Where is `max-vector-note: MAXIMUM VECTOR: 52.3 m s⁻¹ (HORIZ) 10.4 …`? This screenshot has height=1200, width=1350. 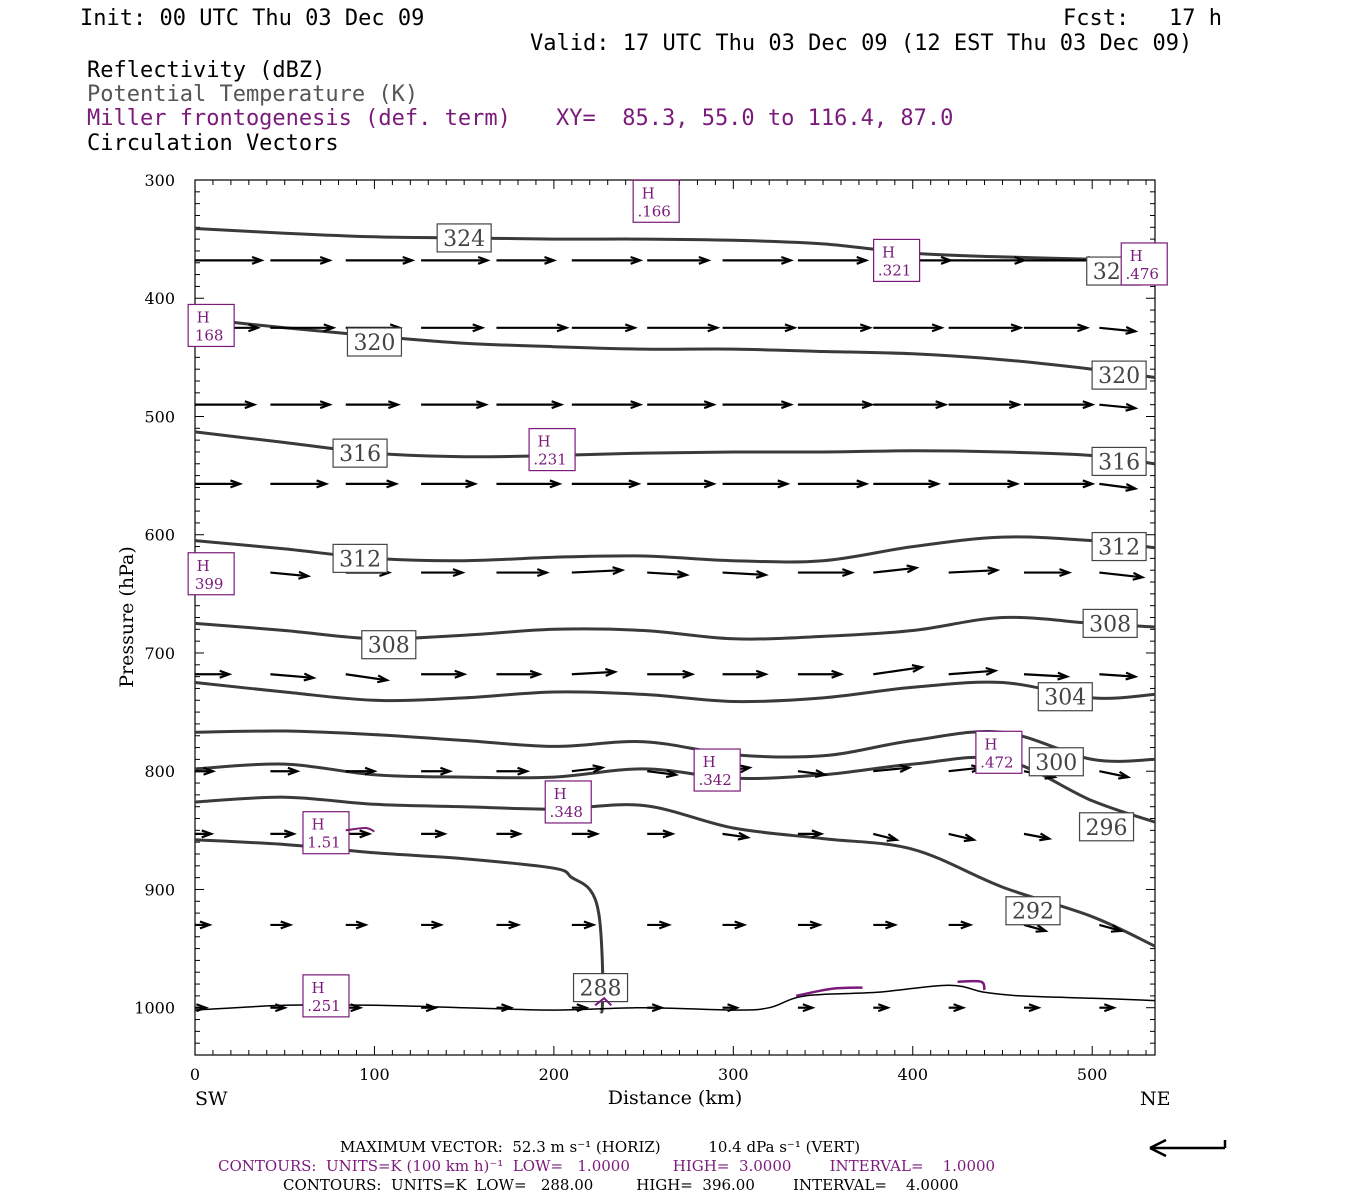
max-vector-note: MAXIMUM VECTOR: 52.3 m s⁻¹ (HORIZ) 10.4 … is located at coordinates (600, 1147).